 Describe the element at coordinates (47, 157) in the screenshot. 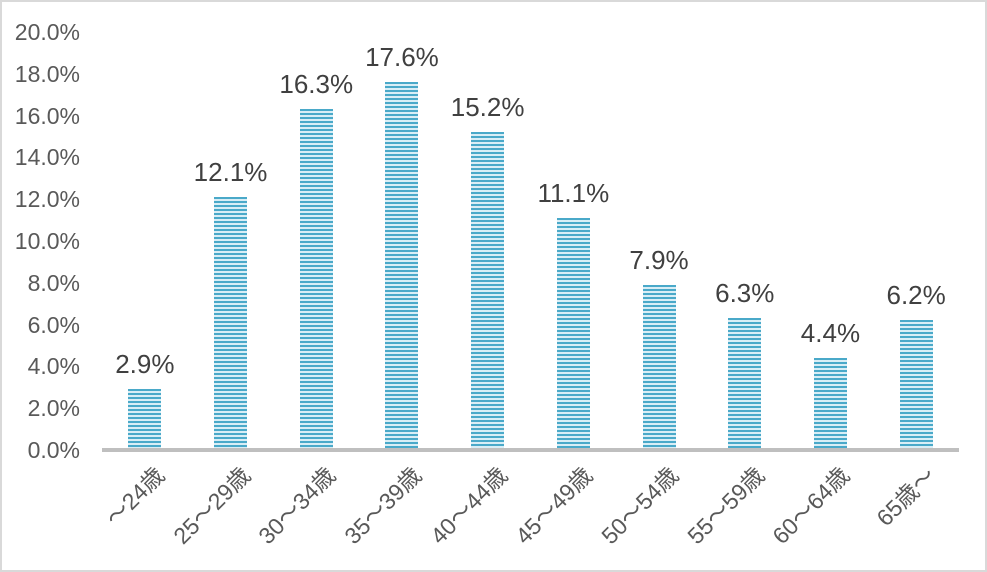

I see `y-axis-tick-label: 14.0%` at that location.